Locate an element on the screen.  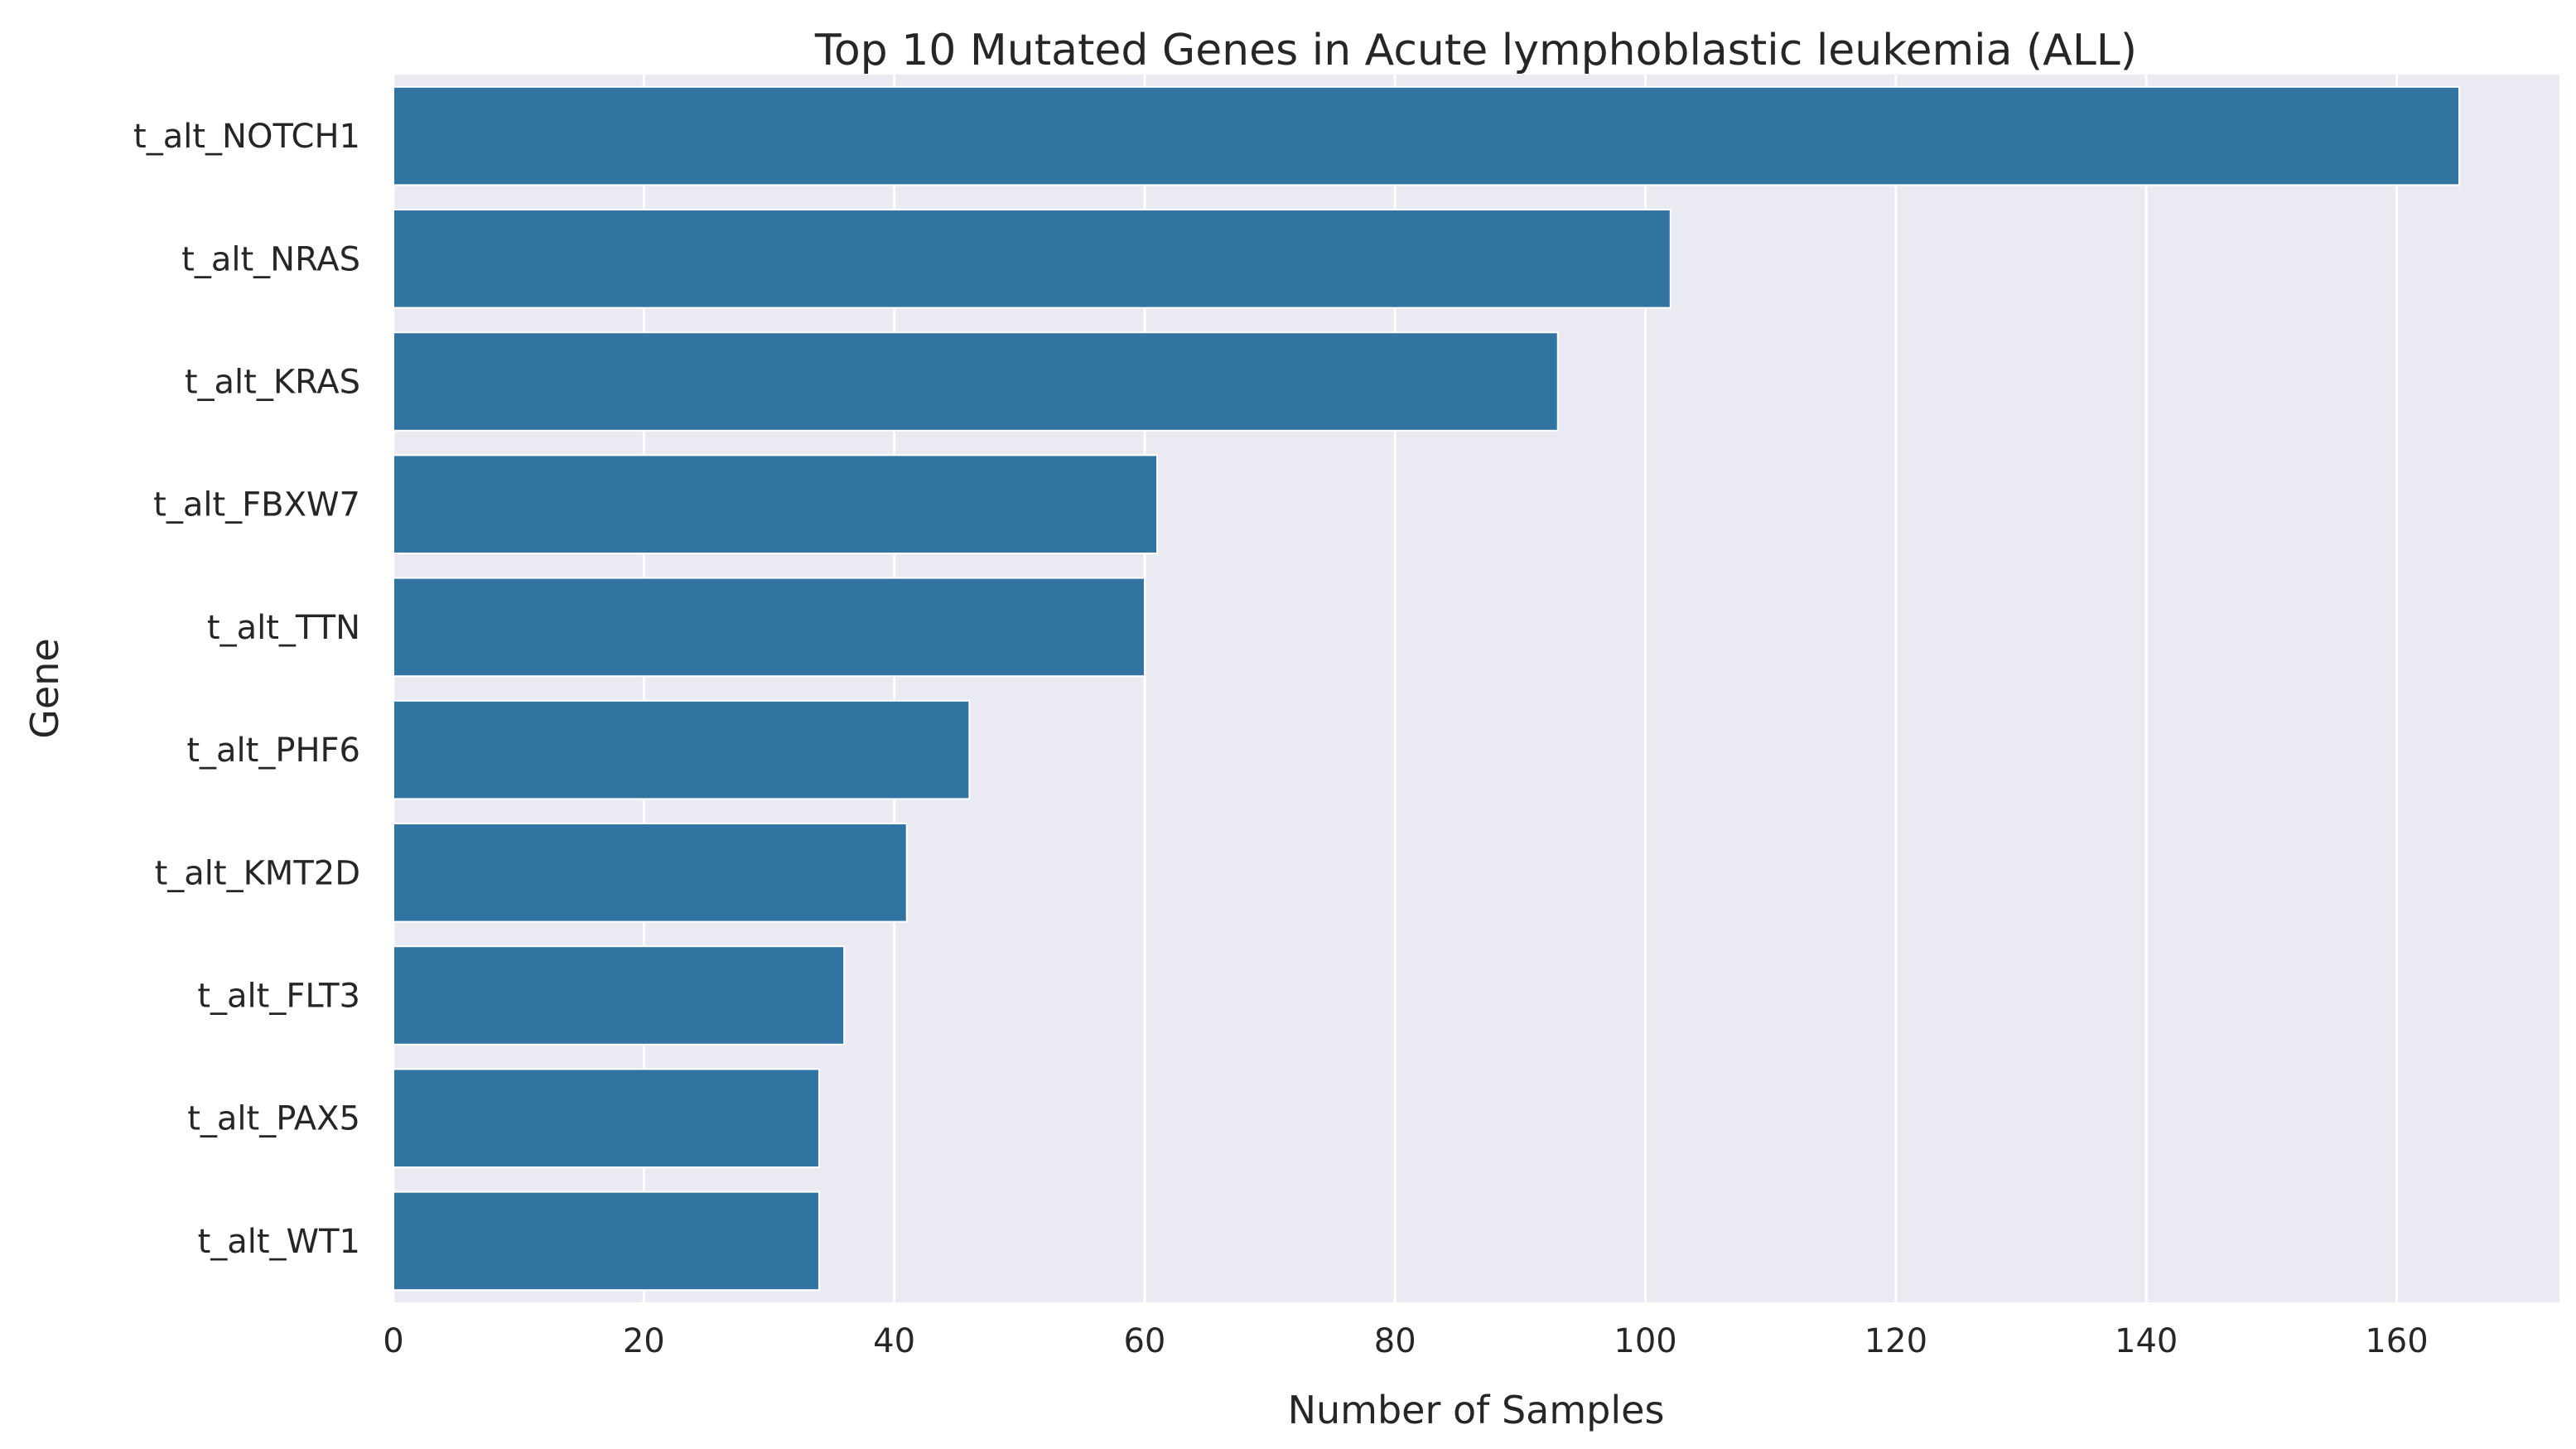
x-tick-label: 20 is located at coordinates (644, 1341).